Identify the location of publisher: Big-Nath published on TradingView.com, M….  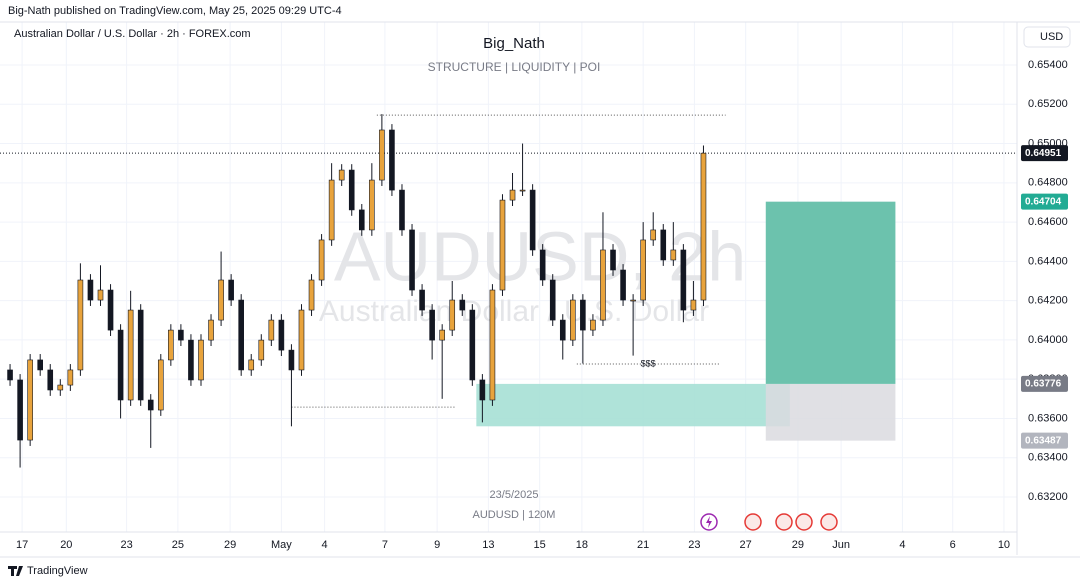
(175, 11).